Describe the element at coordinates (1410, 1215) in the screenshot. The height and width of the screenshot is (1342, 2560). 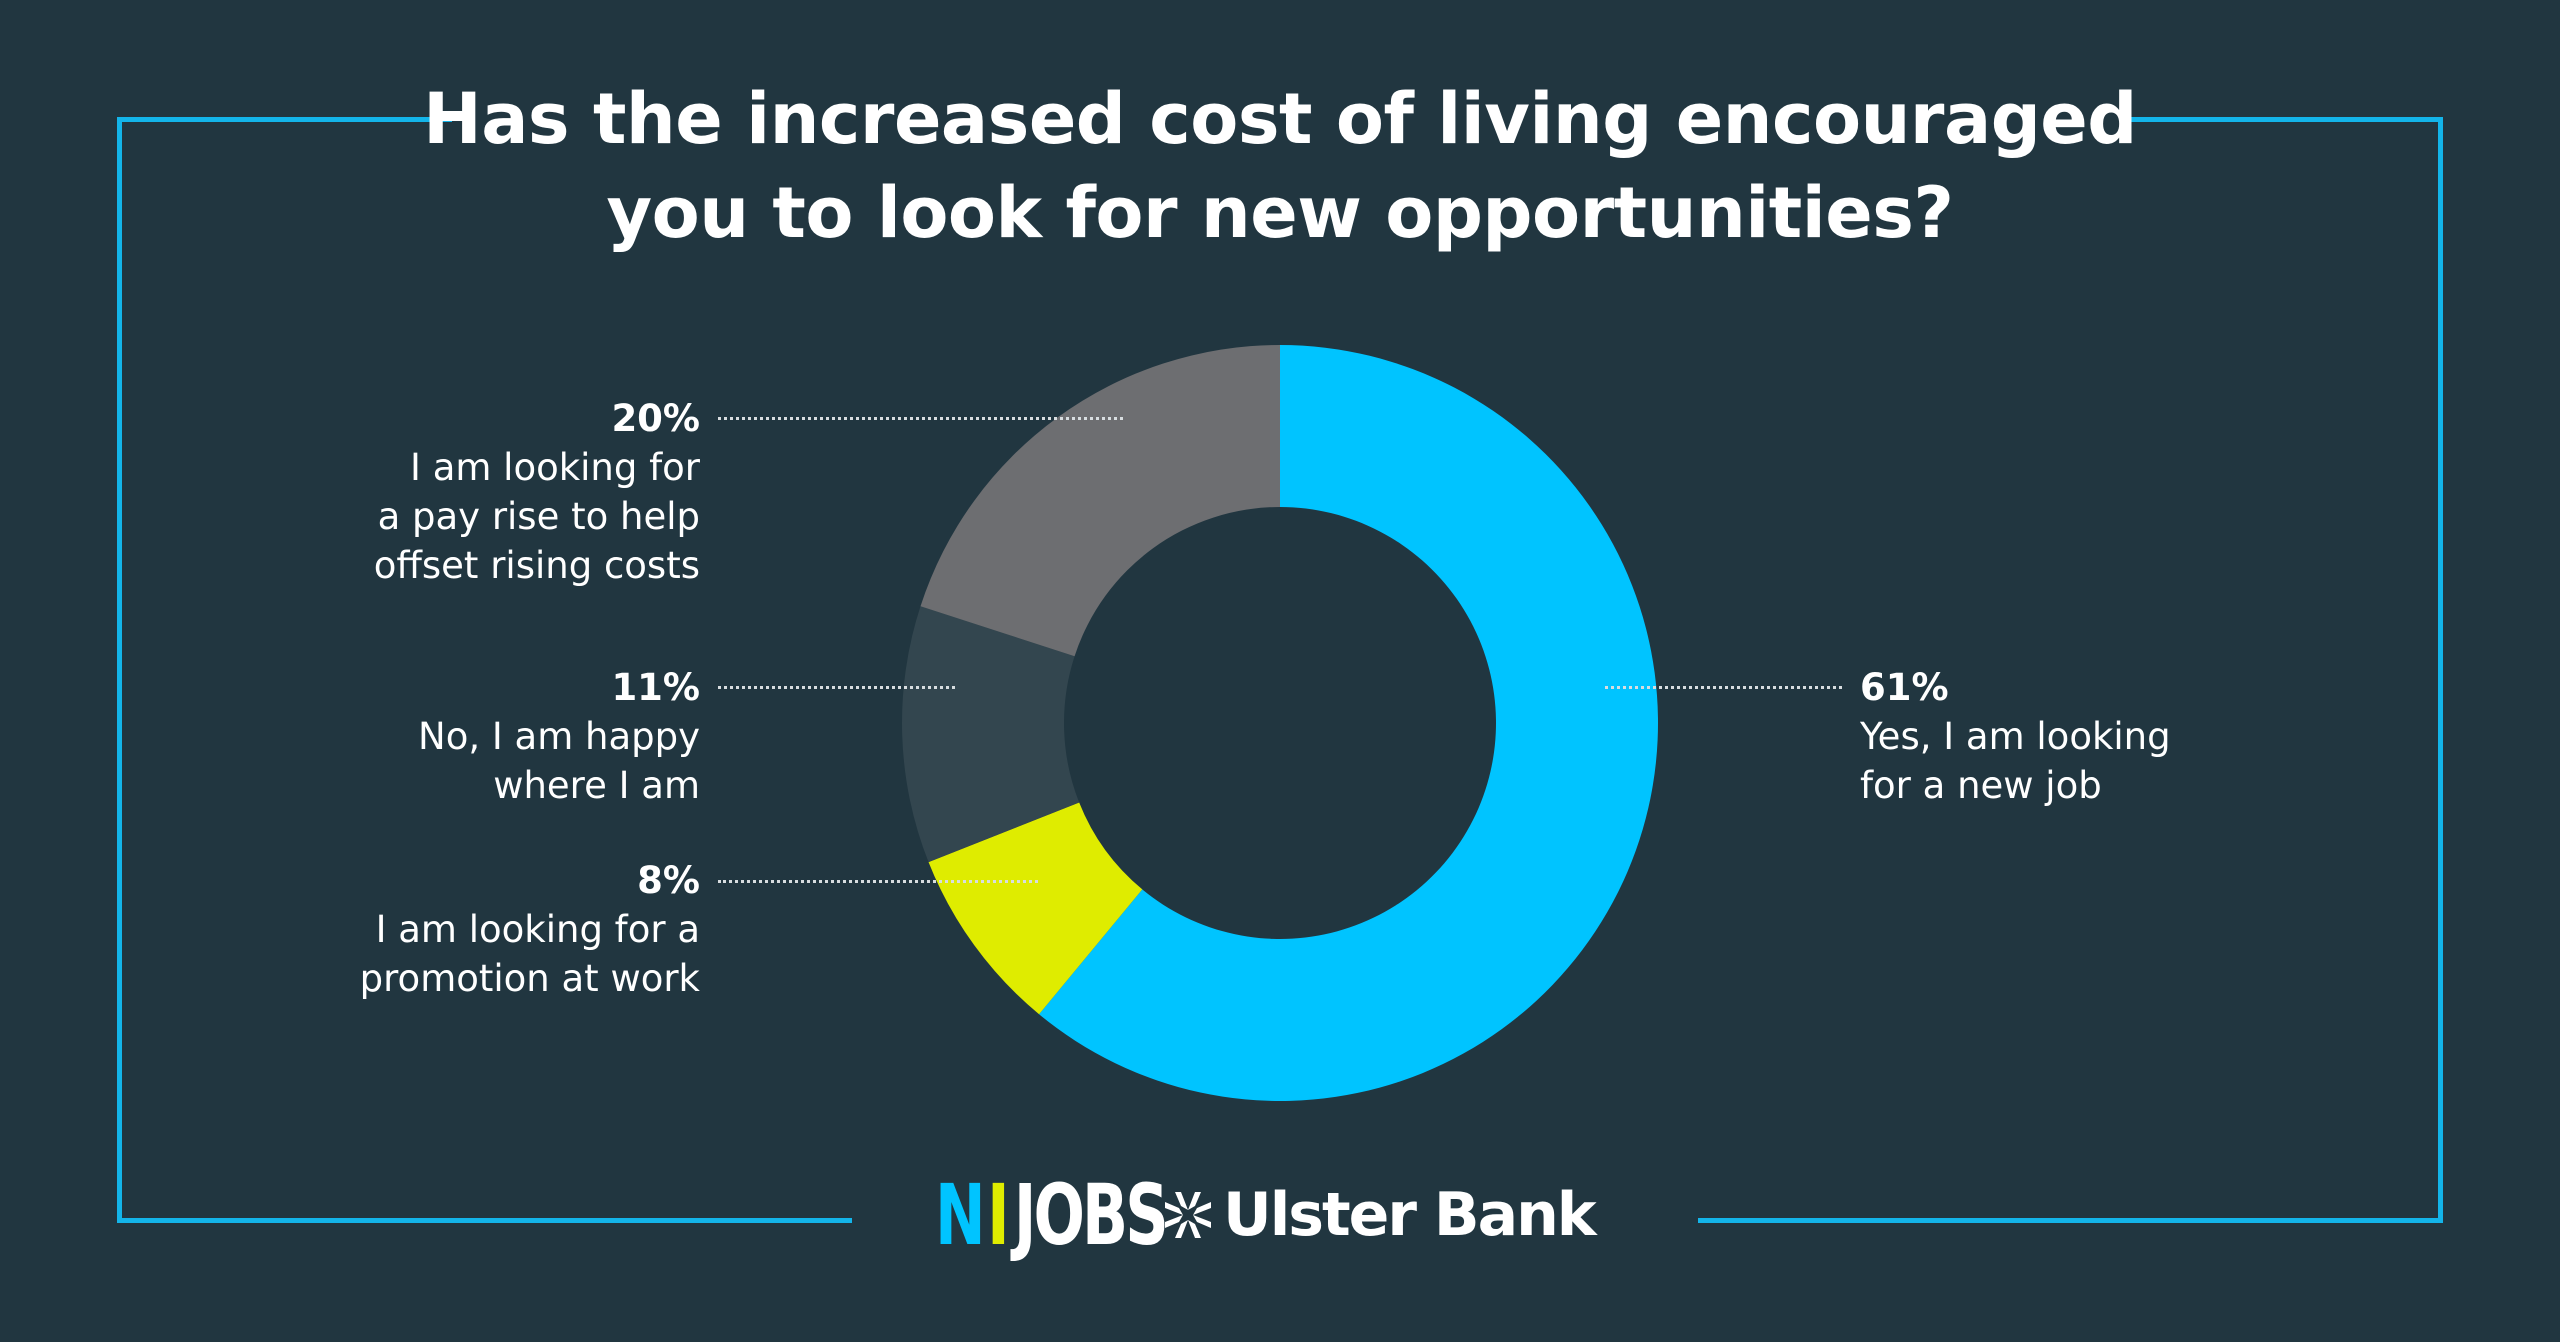
I see `ulster-bank-text: Ulster Bank` at that location.